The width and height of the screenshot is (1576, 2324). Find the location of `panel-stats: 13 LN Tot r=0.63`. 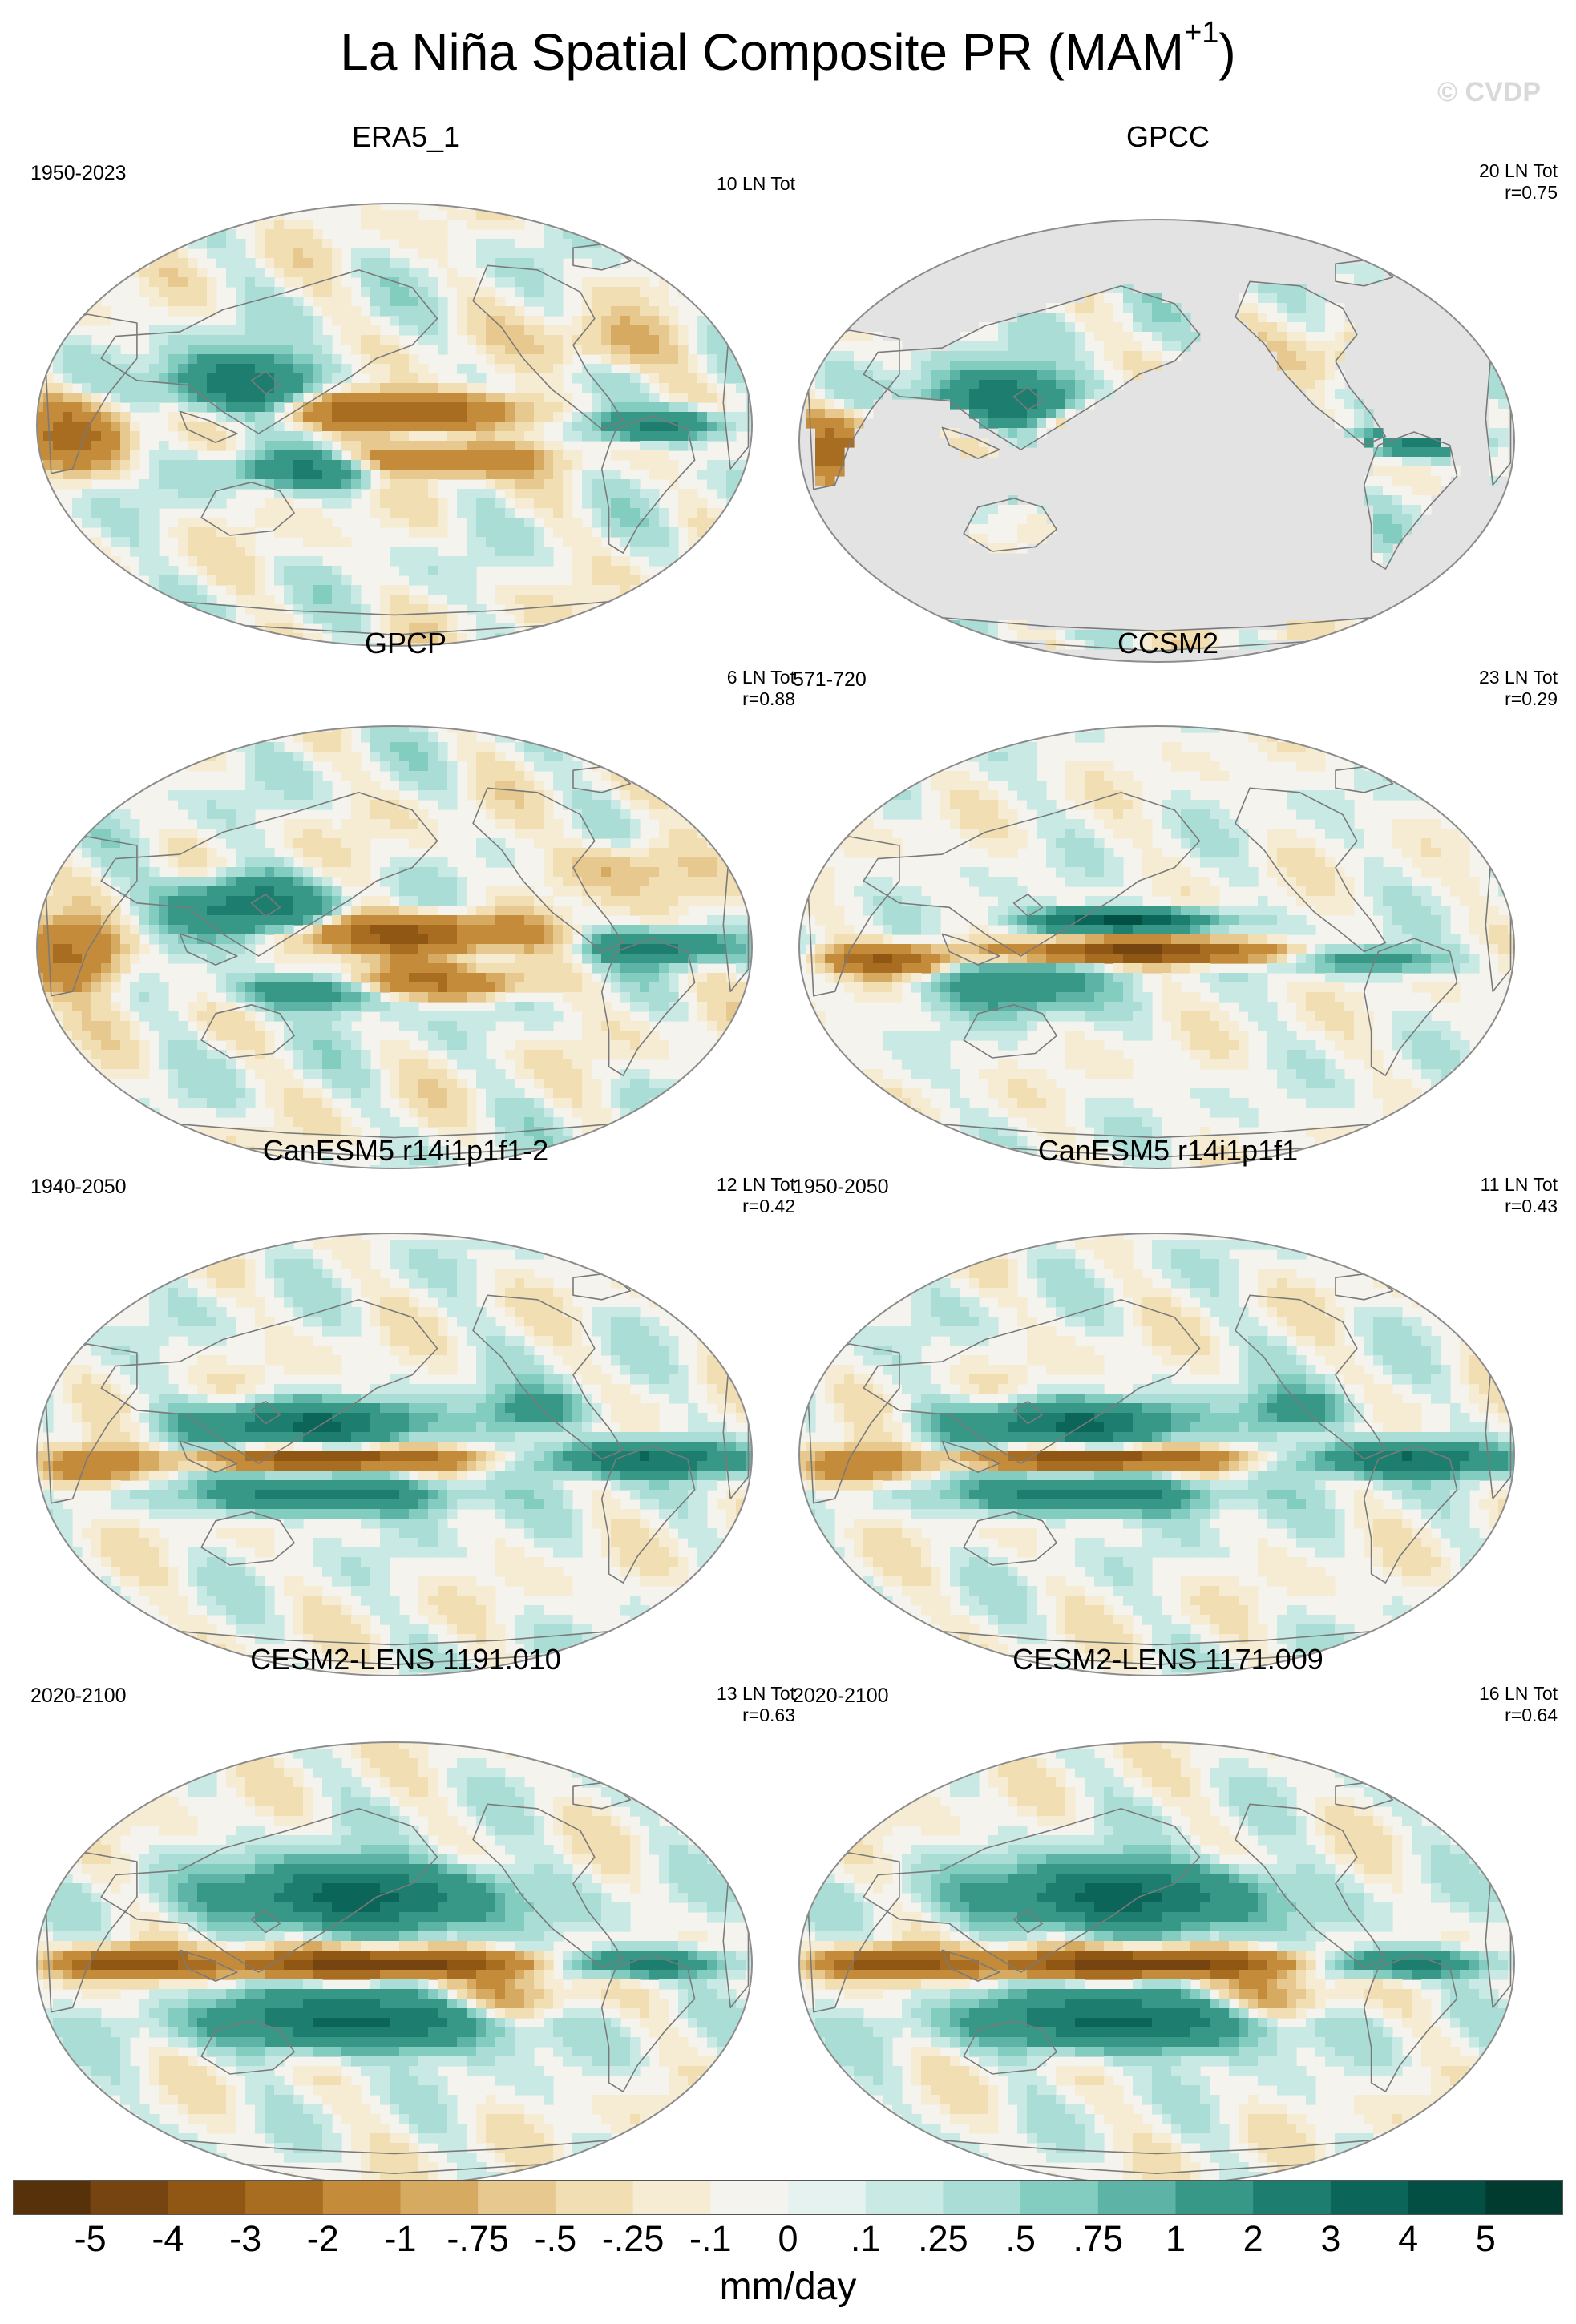

panel-stats: 13 LN Tot r=0.63 is located at coordinates (756, 1705).